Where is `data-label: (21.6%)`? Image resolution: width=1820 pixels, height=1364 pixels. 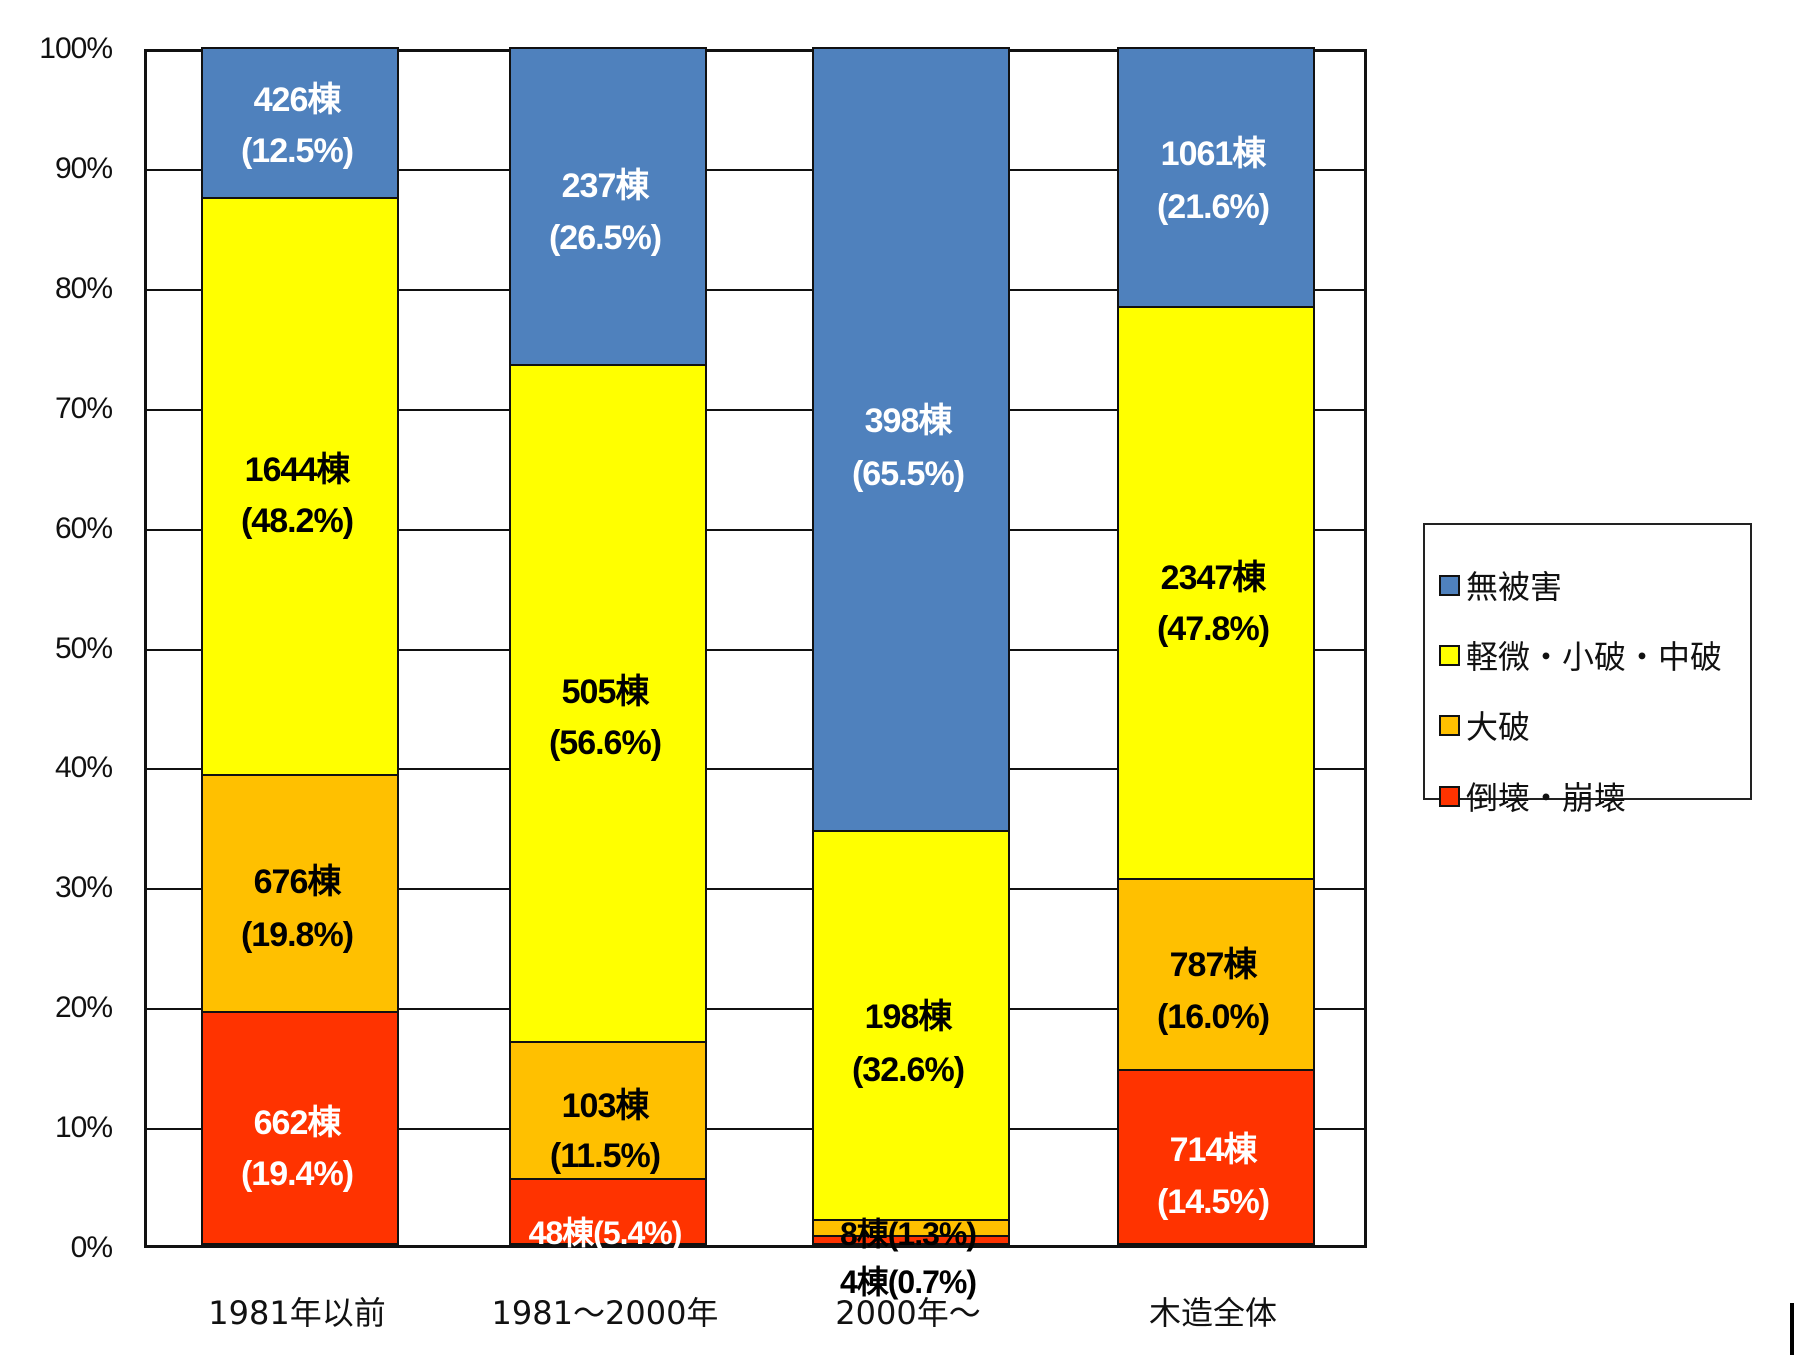
data-label: (21.6%) is located at coordinates (1213, 207).